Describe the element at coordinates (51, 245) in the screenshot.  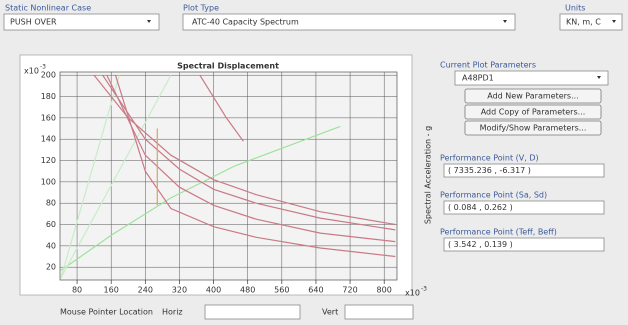
I see `y-tick-label: 40` at that location.